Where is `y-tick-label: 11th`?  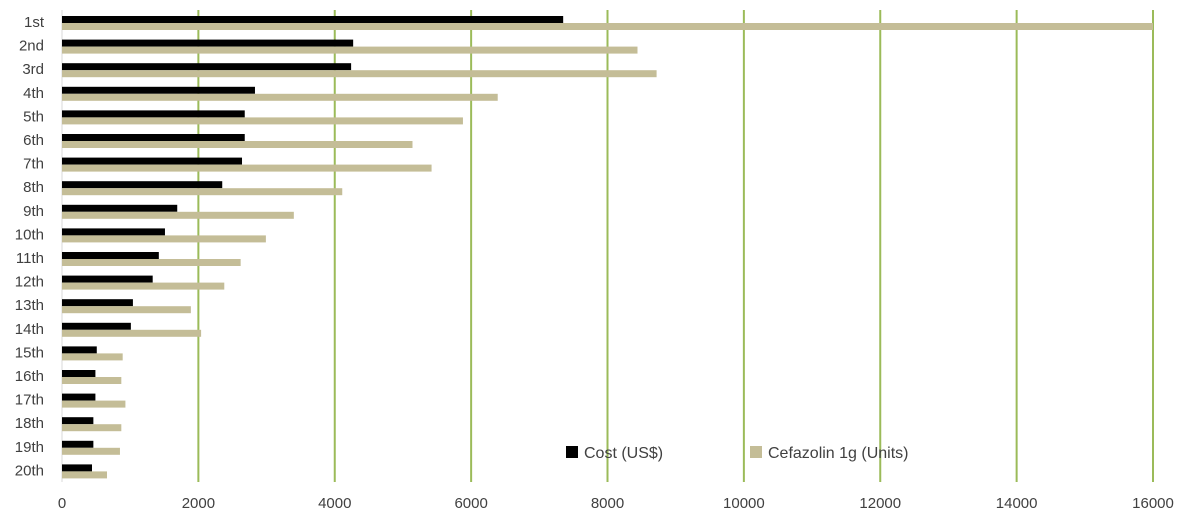 y-tick-label: 11th is located at coordinates (30, 258).